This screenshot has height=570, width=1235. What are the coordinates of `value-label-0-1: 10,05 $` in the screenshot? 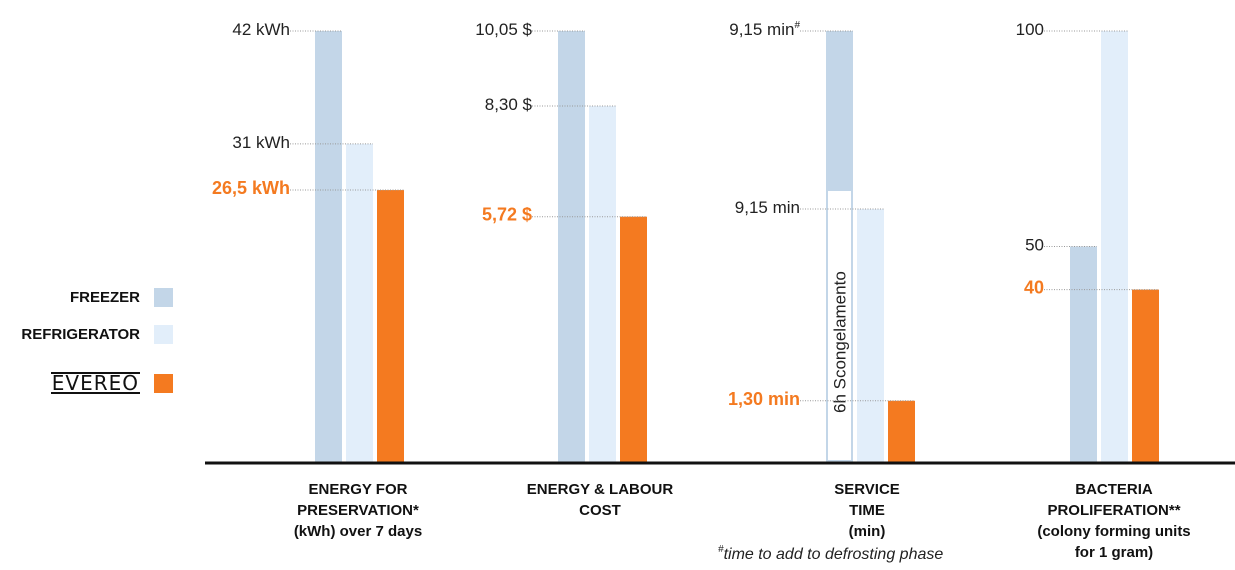 It's located at (503, 29).